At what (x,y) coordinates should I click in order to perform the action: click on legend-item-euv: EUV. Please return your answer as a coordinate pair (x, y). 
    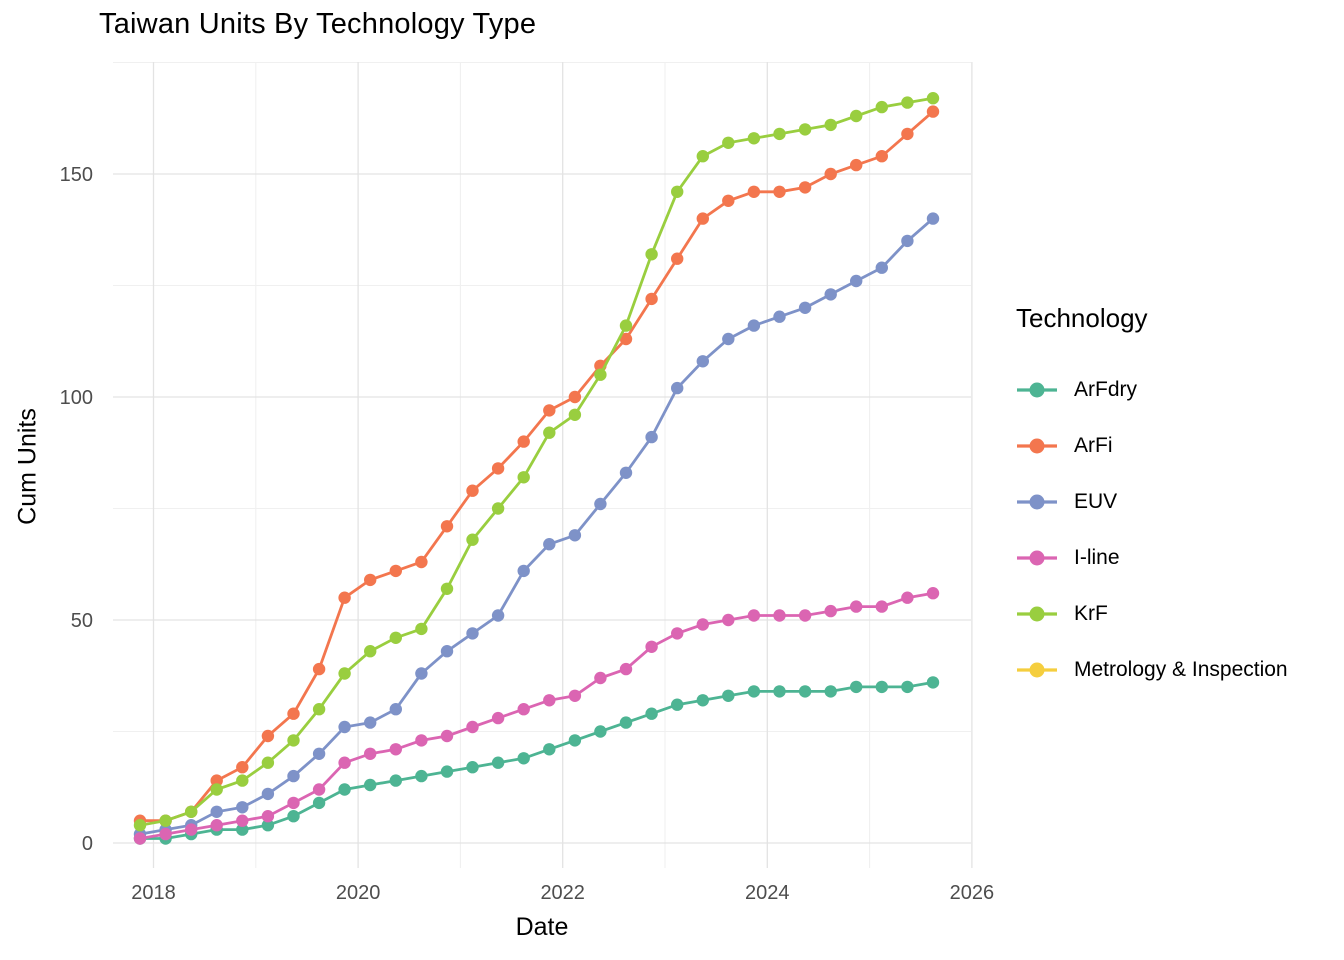
    Looking at the image, I should click on (1152, 502).